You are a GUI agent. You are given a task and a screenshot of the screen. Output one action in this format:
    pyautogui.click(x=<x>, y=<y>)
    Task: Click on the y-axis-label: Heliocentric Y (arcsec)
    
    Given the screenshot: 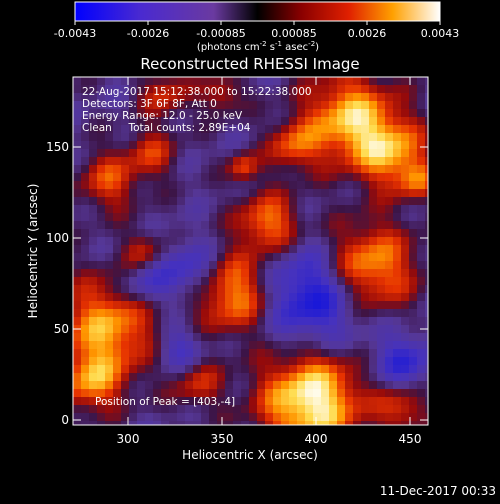 What is the action you would take?
    pyautogui.click(x=33, y=251)
    